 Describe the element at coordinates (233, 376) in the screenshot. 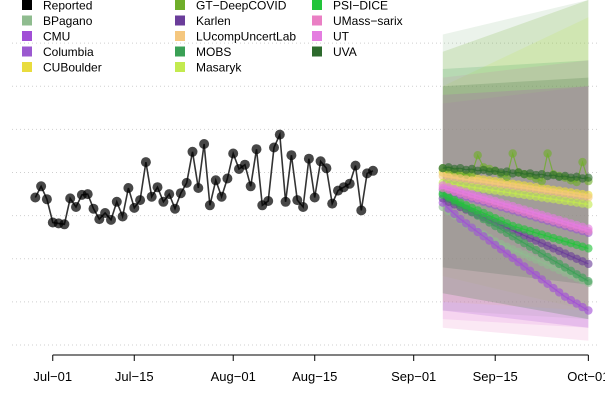

I see `x-tick-label: Aug−01` at that location.